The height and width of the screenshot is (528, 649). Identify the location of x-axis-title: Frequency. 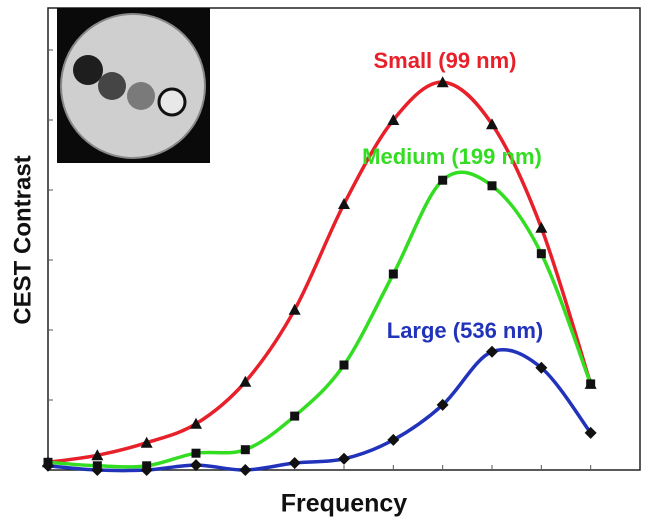
(344, 504).